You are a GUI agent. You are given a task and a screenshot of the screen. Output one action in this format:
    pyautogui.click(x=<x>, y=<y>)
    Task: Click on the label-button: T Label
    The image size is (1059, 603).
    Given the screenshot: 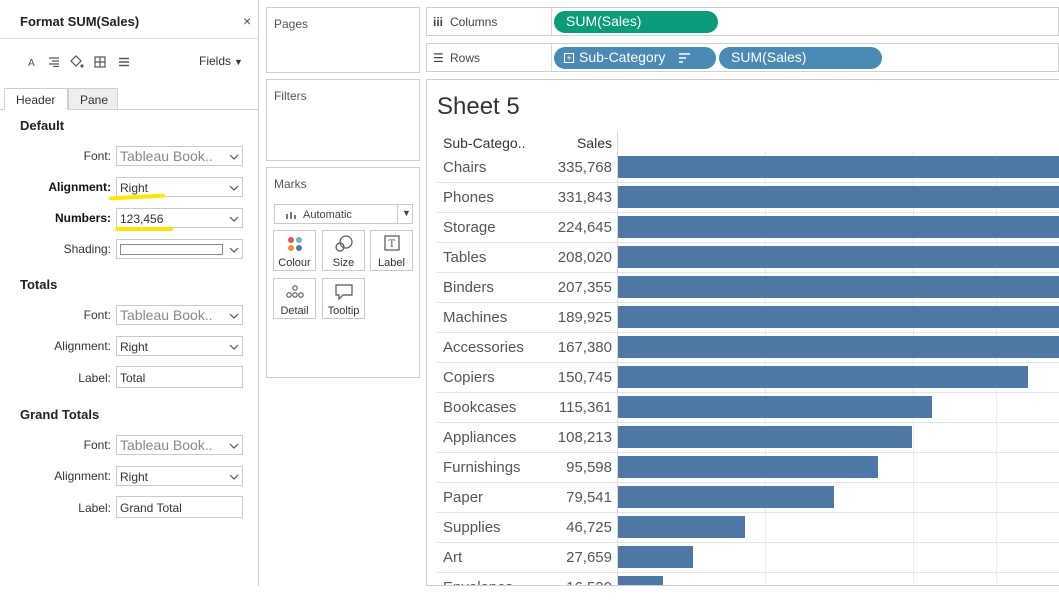 What is the action you would take?
    pyautogui.click(x=391, y=250)
    